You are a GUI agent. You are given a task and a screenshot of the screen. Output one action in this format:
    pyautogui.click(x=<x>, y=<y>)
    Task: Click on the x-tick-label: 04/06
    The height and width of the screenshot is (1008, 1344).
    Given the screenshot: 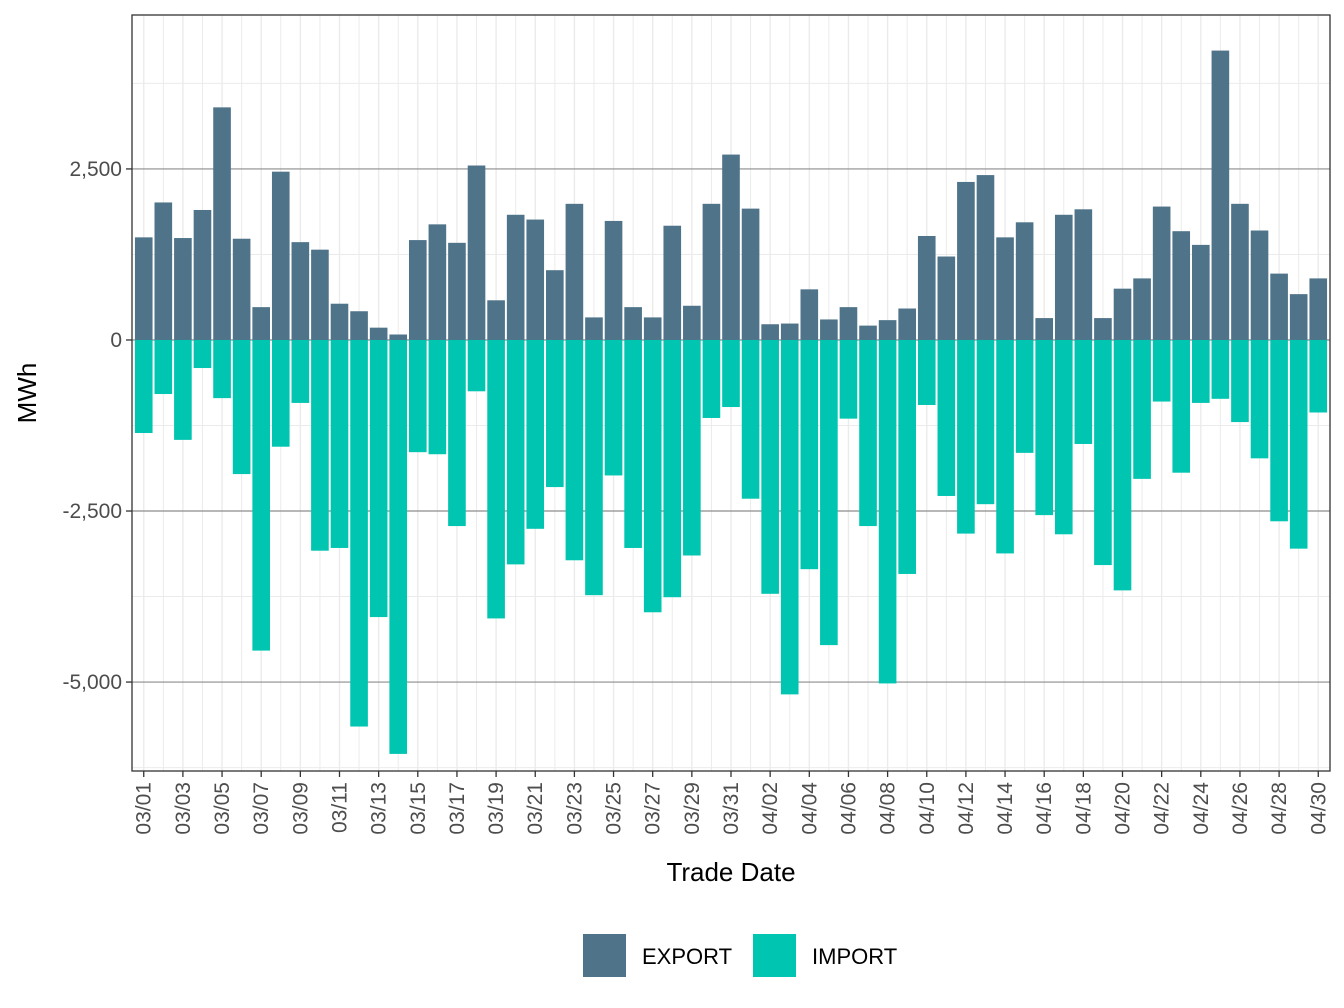 What is the action you would take?
    pyautogui.click(x=848, y=808)
    